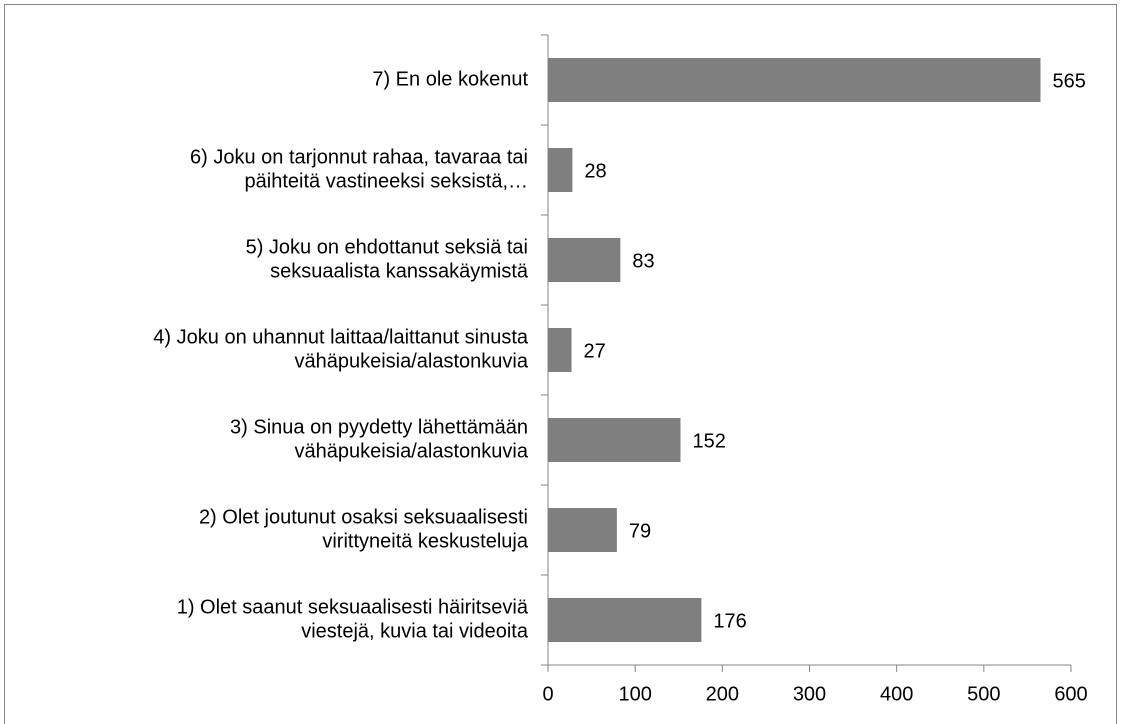 This screenshot has width=1122, height=724. I want to click on data-label: 28, so click(595, 171).